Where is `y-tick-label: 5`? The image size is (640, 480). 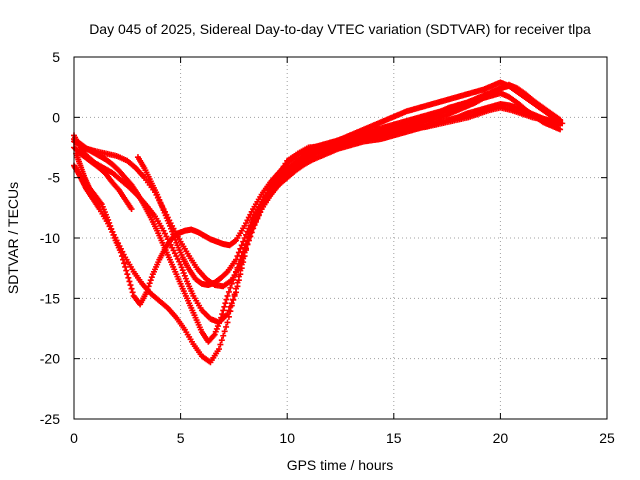 y-tick-label: 5 is located at coordinates (56, 57).